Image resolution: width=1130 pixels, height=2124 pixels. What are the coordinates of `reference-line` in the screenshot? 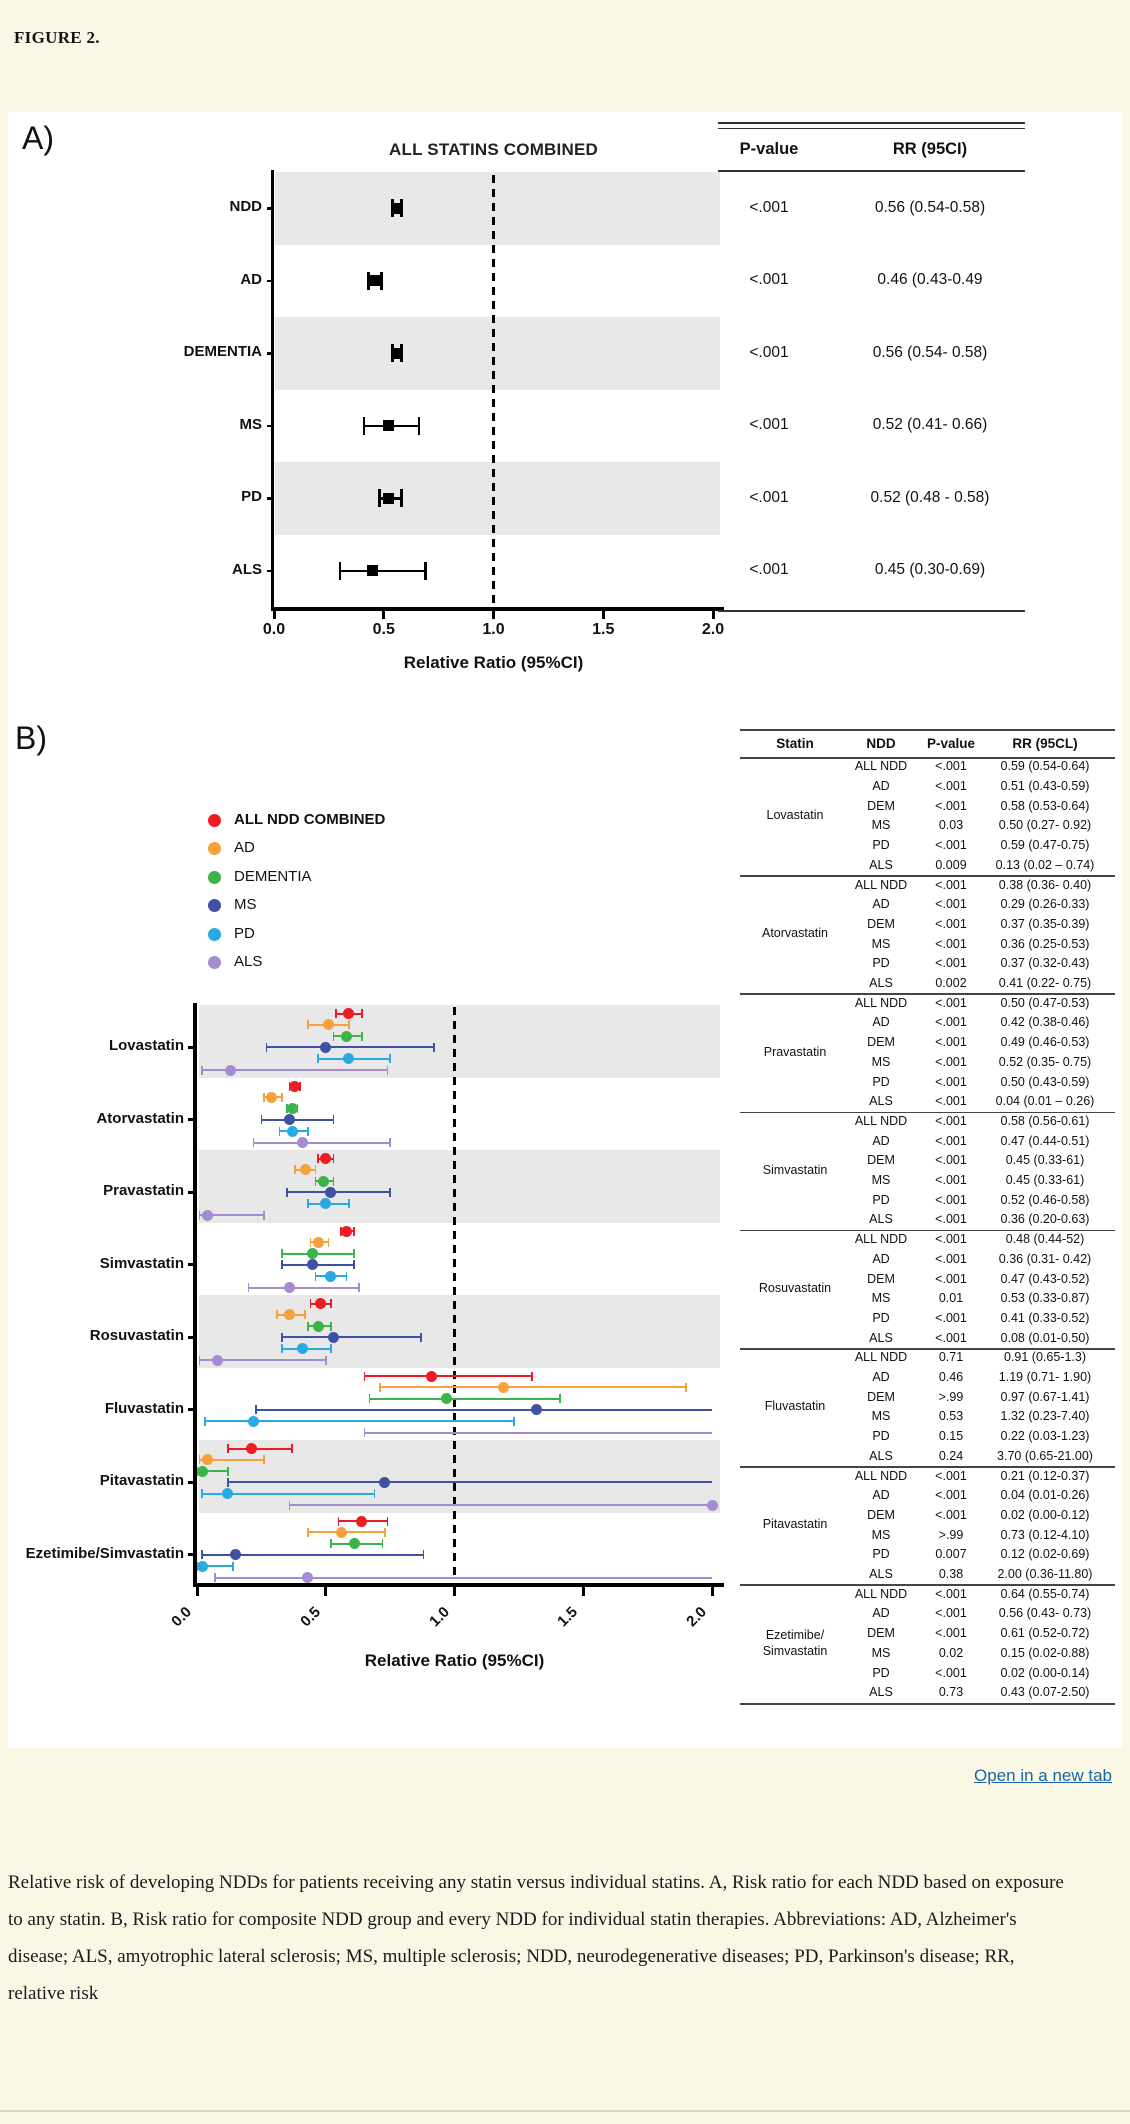 It's located at (454, 1294).